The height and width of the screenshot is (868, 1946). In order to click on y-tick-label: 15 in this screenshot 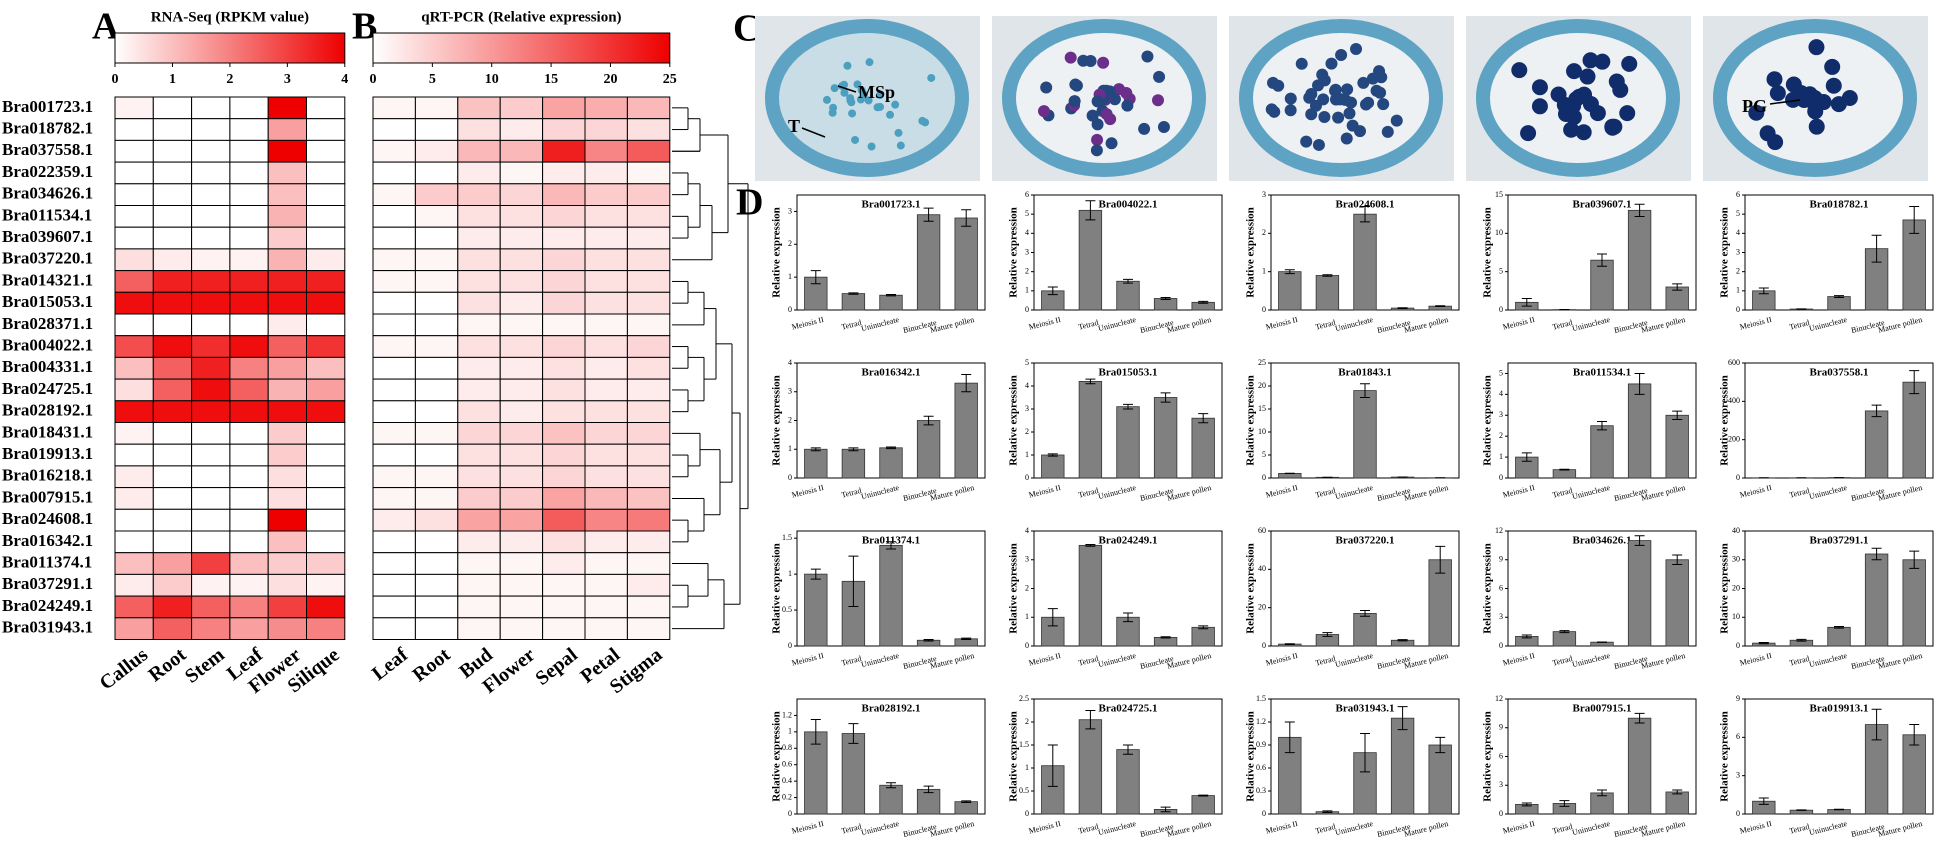, I will do `click(1262, 408)`.